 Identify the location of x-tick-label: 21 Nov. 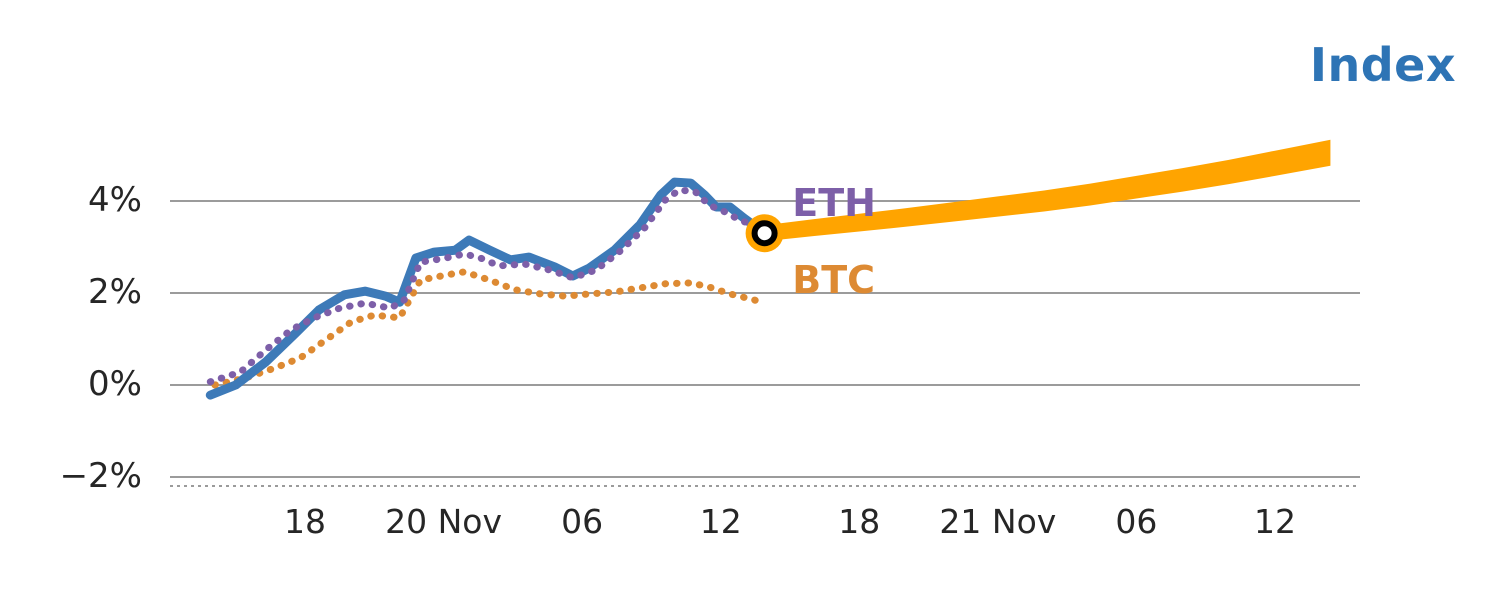
(998, 521).